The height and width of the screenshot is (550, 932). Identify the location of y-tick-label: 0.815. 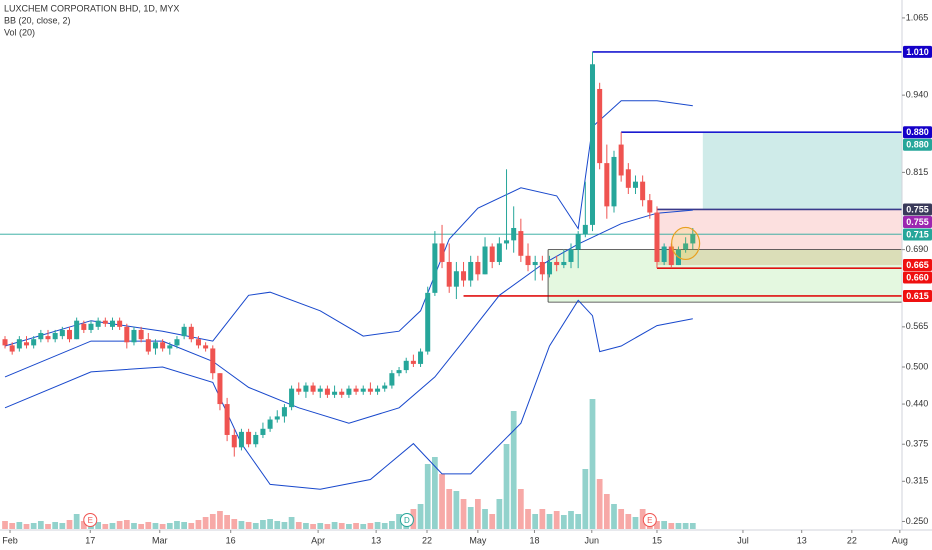
(917, 172).